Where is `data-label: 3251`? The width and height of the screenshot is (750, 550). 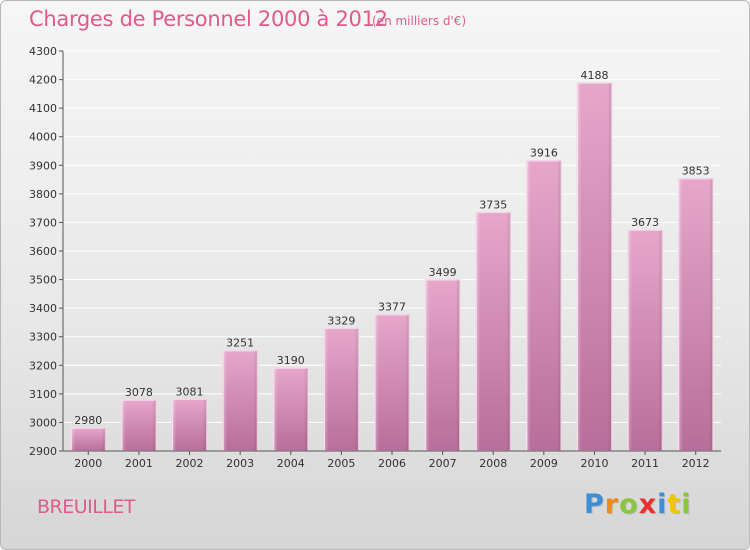 data-label: 3251 is located at coordinates (240, 343).